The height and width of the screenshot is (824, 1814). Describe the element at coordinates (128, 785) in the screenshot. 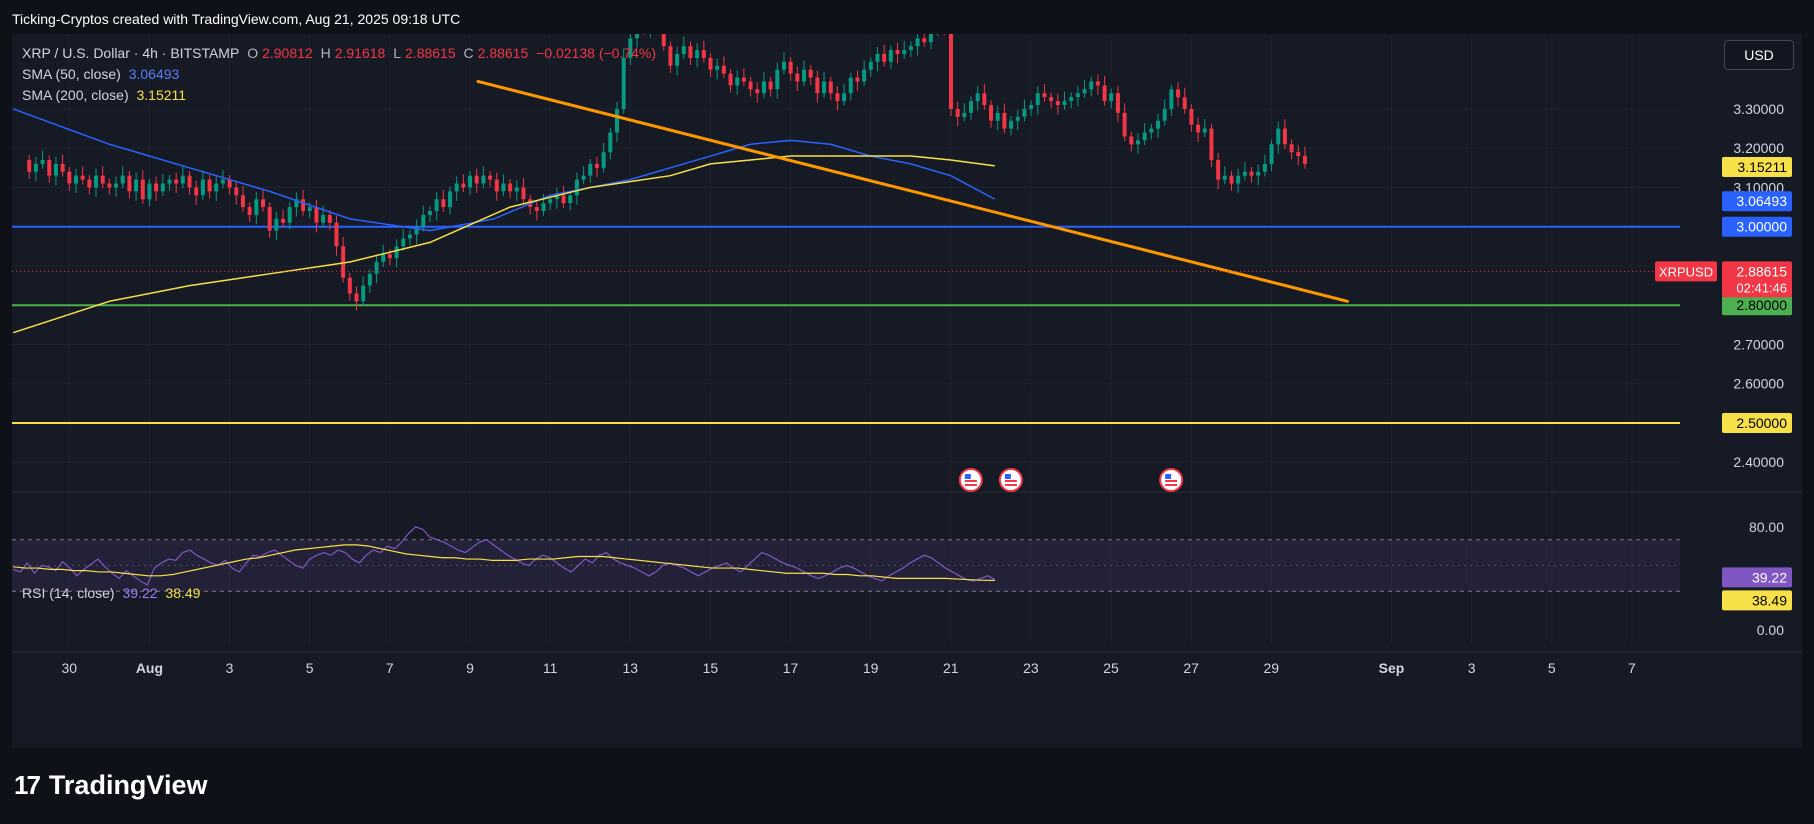

I see `tradingview-logo-text: TradingView` at that location.